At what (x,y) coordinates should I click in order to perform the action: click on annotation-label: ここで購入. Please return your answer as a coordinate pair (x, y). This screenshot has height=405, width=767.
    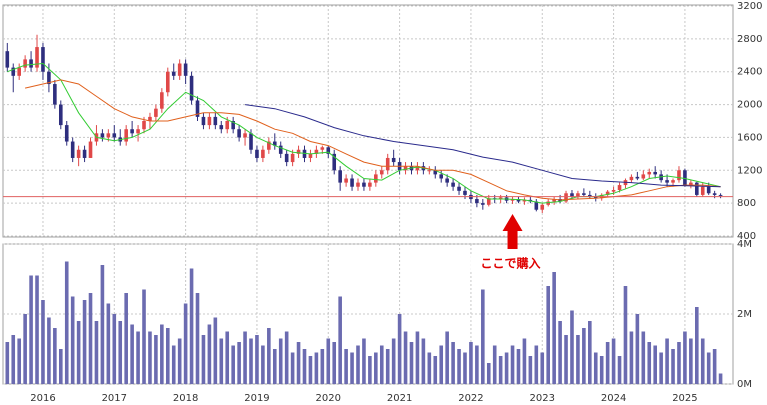
    Looking at the image, I should click on (511, 263).